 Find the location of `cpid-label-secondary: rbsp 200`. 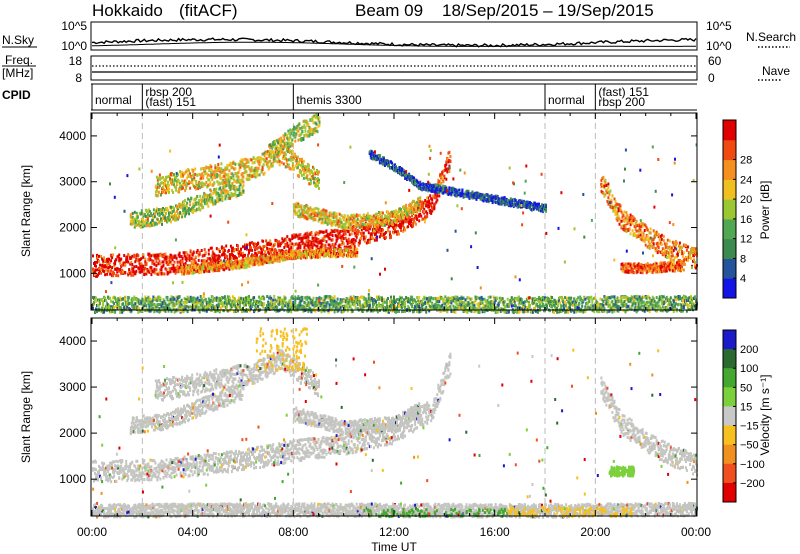

cpid-label-secondary: rbsp 200 is located at coordinates (621, 102).